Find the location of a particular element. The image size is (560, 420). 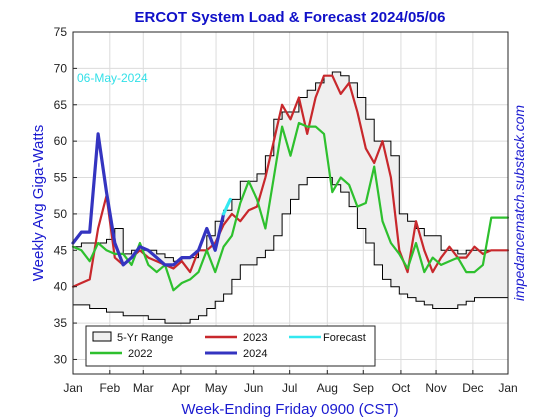

x-axis-label: Week-Ending Friday 0900 (CST) is located at coordinates (289, 409).